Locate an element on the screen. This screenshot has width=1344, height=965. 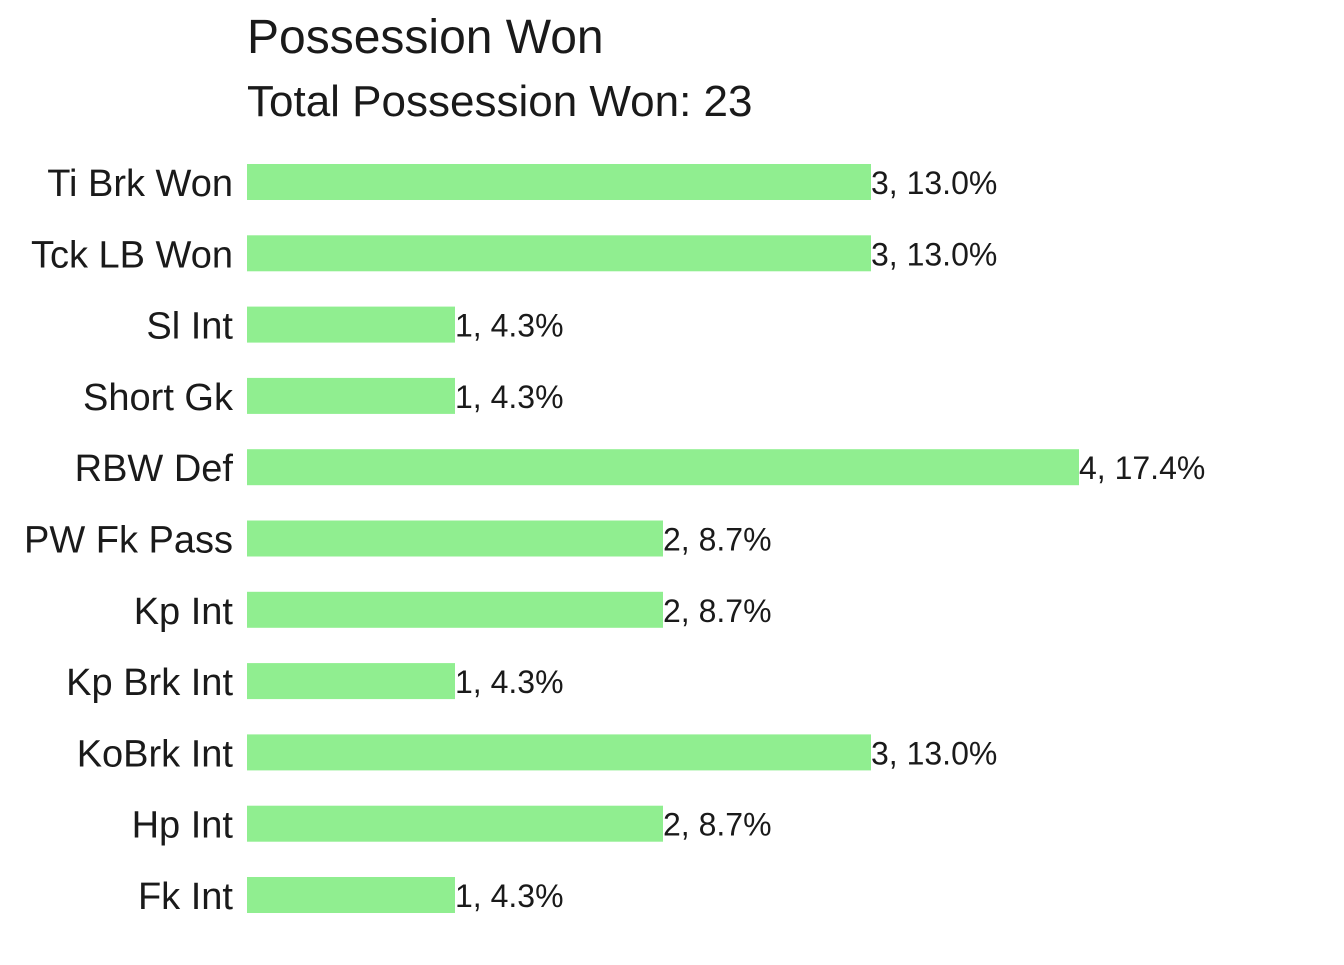
category-label: KoBrk Int is located at coordinates (155, 754).